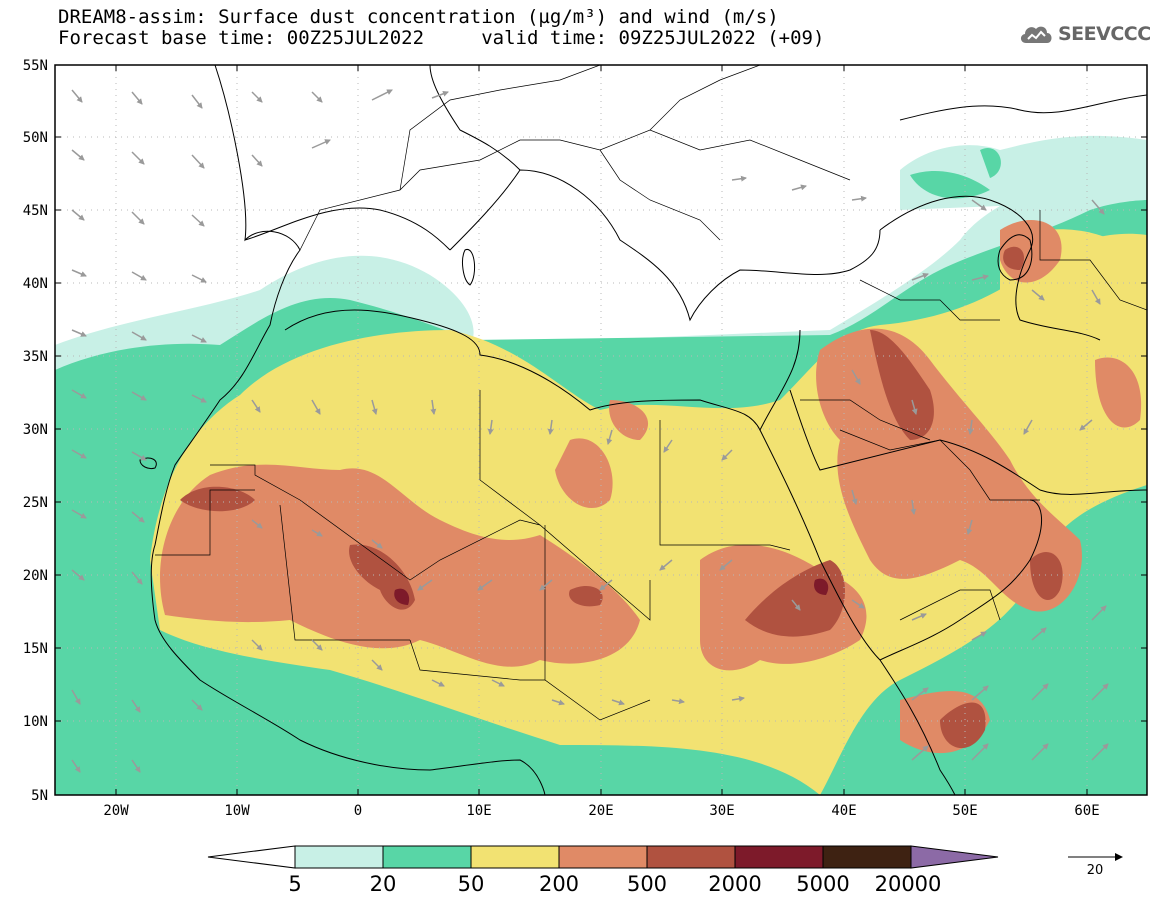 The image size is (1165, 907). Describe the element at coordinates (35, 357) in the screenshot. I see `lat-label: 35N` at that location.